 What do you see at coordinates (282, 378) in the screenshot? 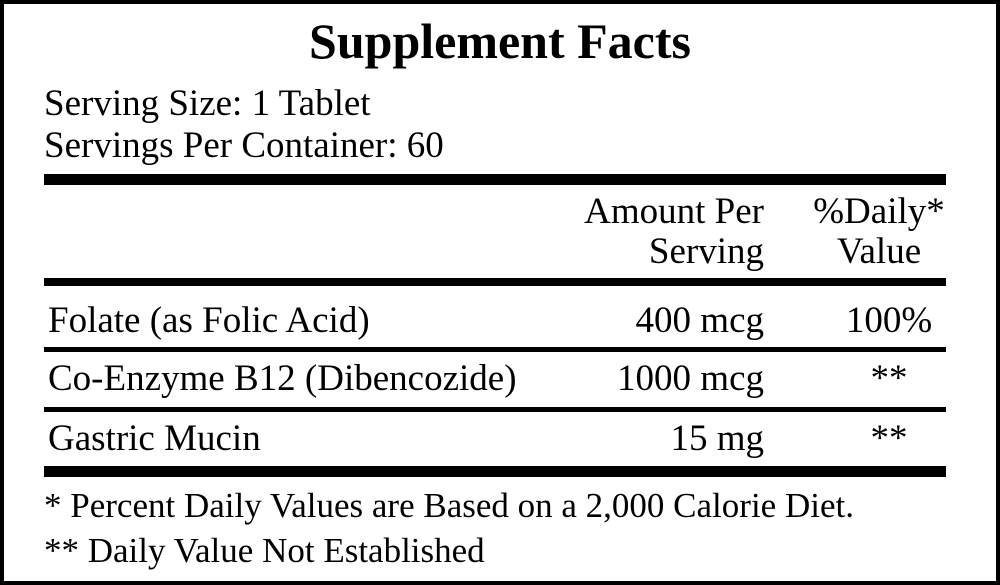
I see `row-name: Co-Enzyme B12 (Dibencozide)` at bounding box center [282, 378].